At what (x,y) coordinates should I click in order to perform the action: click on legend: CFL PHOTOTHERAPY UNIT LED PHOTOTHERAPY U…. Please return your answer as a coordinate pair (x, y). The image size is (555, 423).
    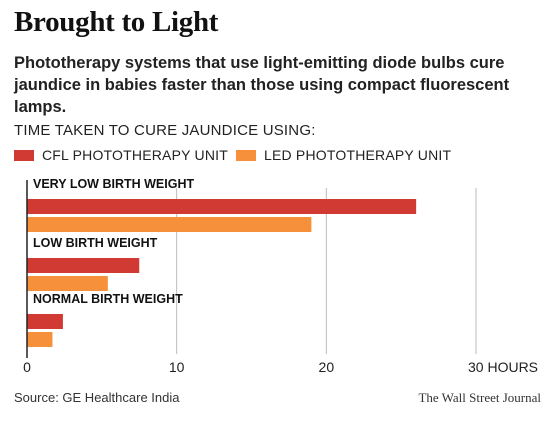
    Looking at the image, I should click on (284, 157).